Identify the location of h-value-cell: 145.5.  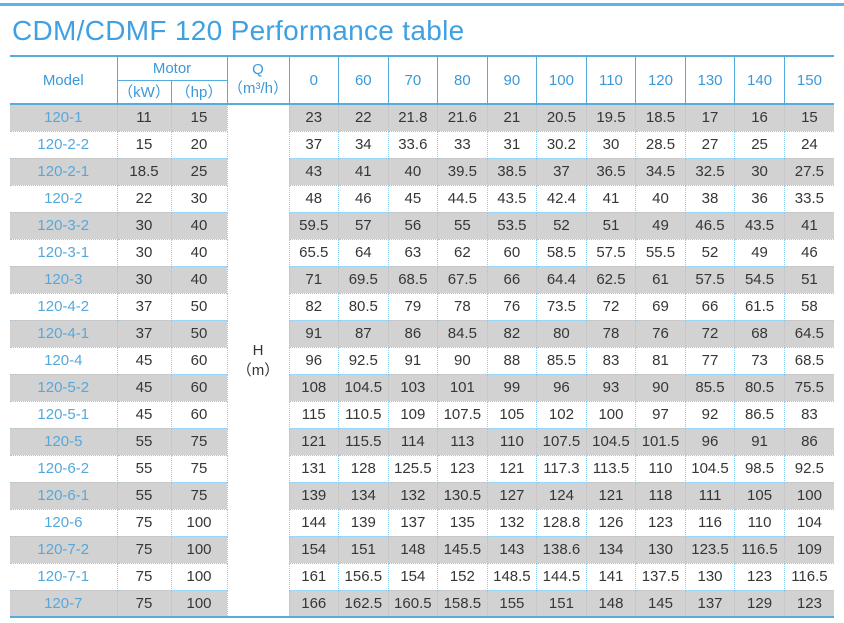
(462, 549).